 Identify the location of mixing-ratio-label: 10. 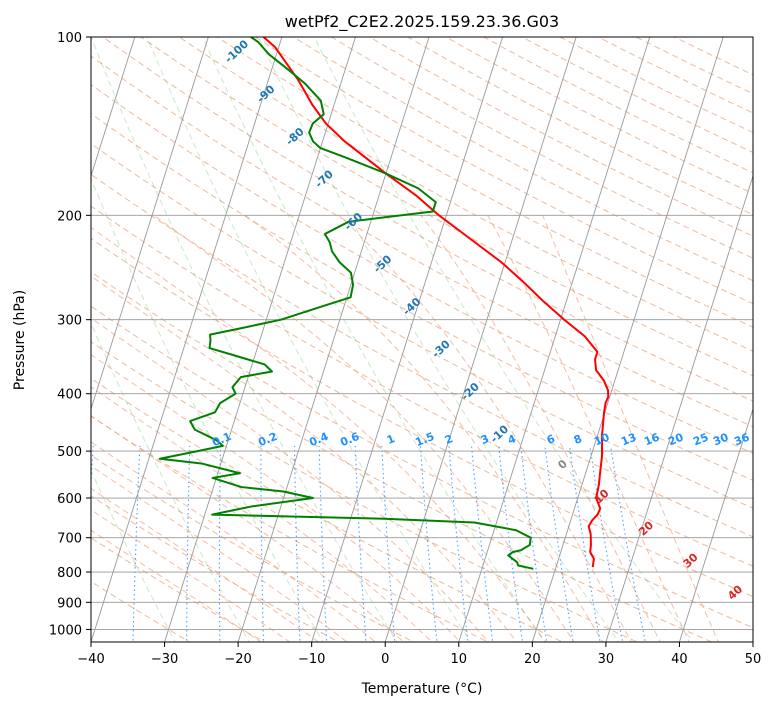
(601, 440).